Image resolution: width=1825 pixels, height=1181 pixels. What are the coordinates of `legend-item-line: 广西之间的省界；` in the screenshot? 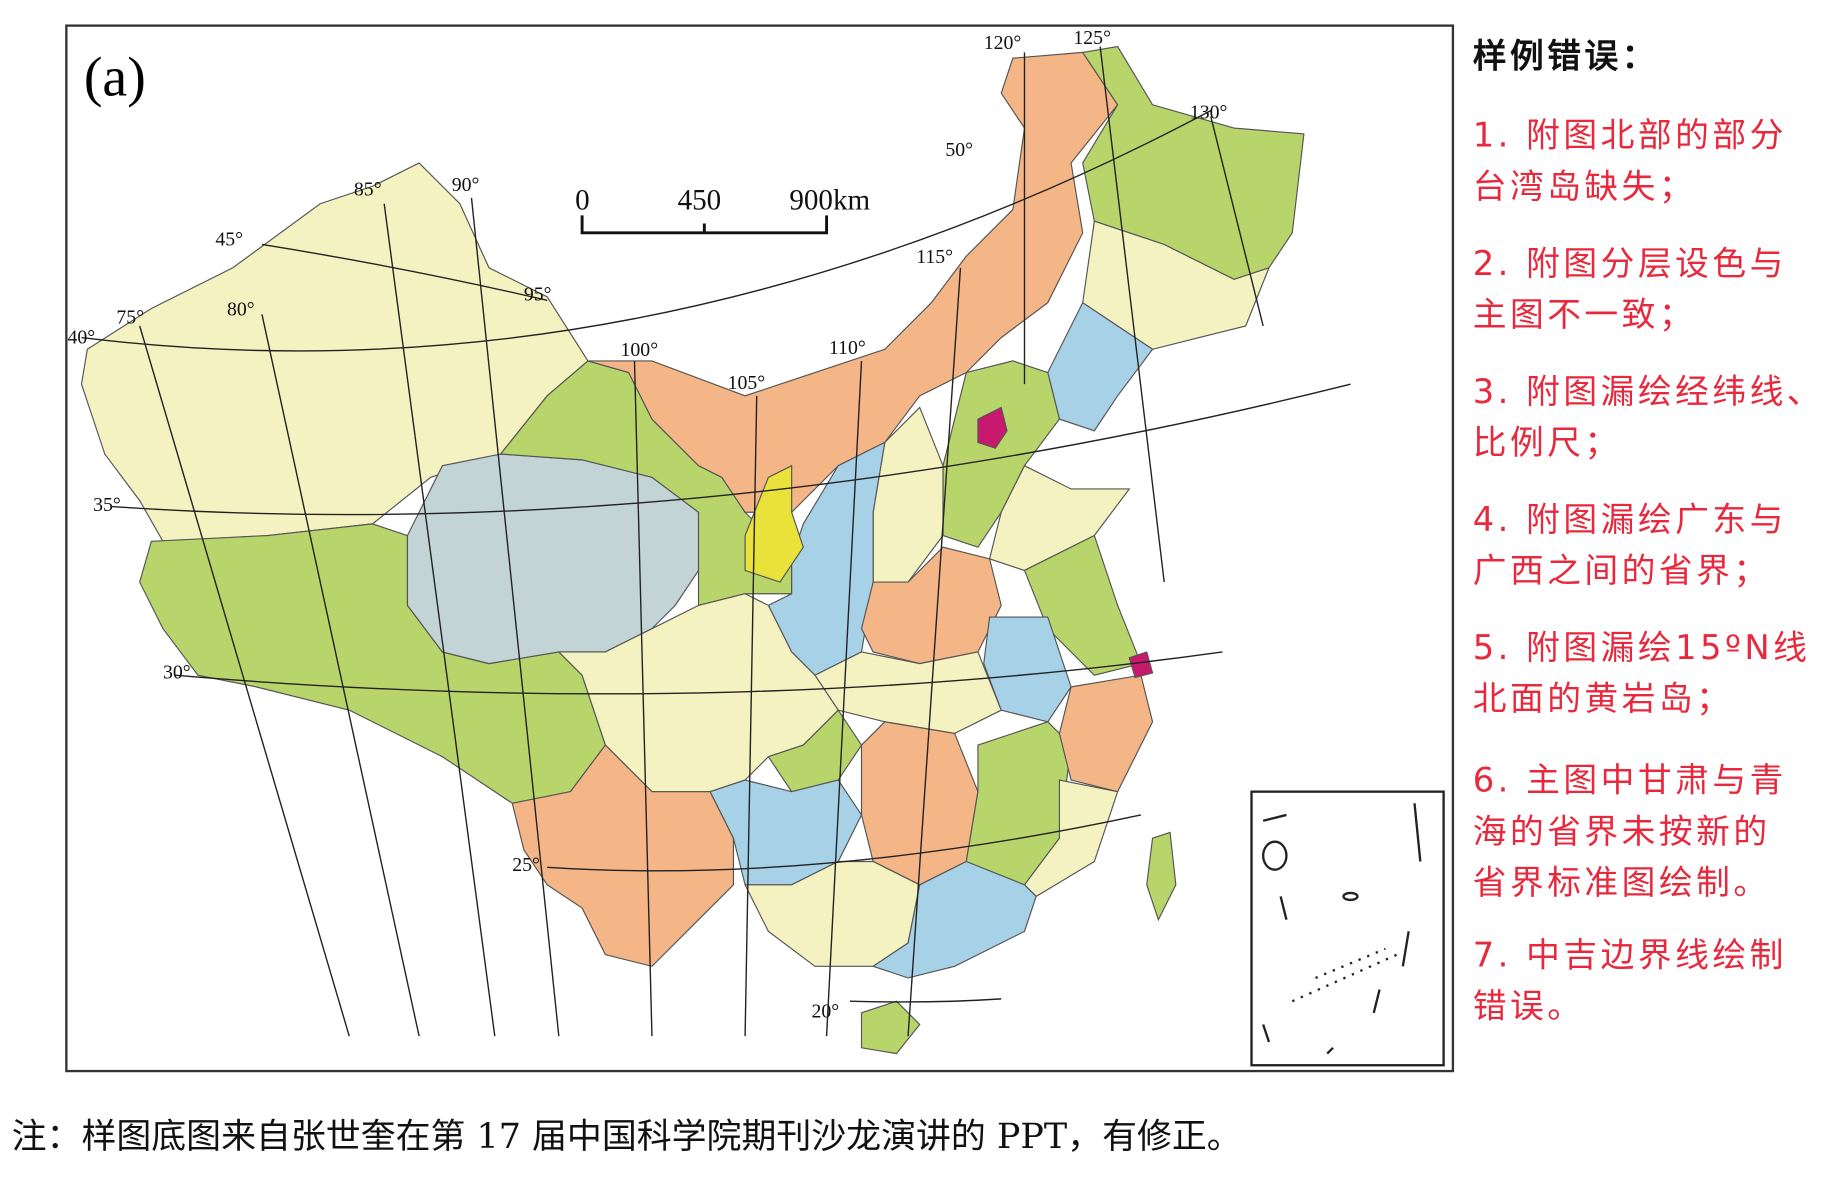 It's located at (1622, 570).